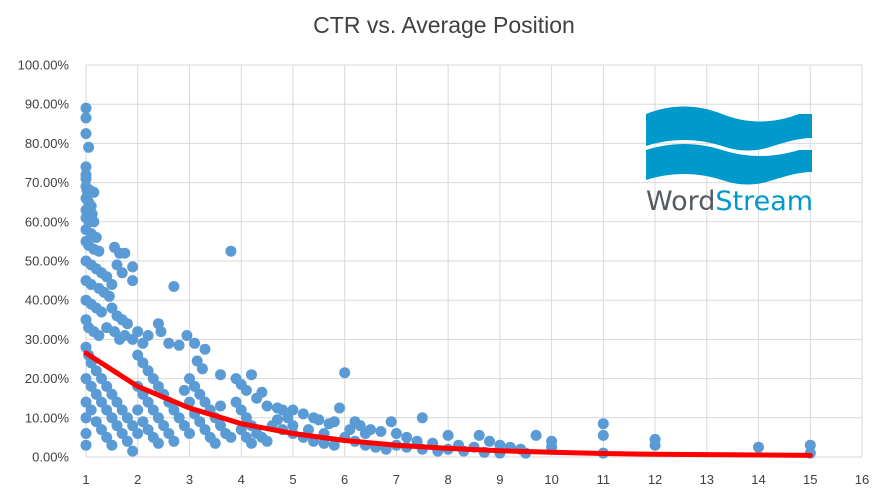 Image resolution: width=887 pixels, height=498 pixels. Describe the element at coordinates (47, 143) in the screenshot. I see `y-tick-label: 80.00%` at that location.